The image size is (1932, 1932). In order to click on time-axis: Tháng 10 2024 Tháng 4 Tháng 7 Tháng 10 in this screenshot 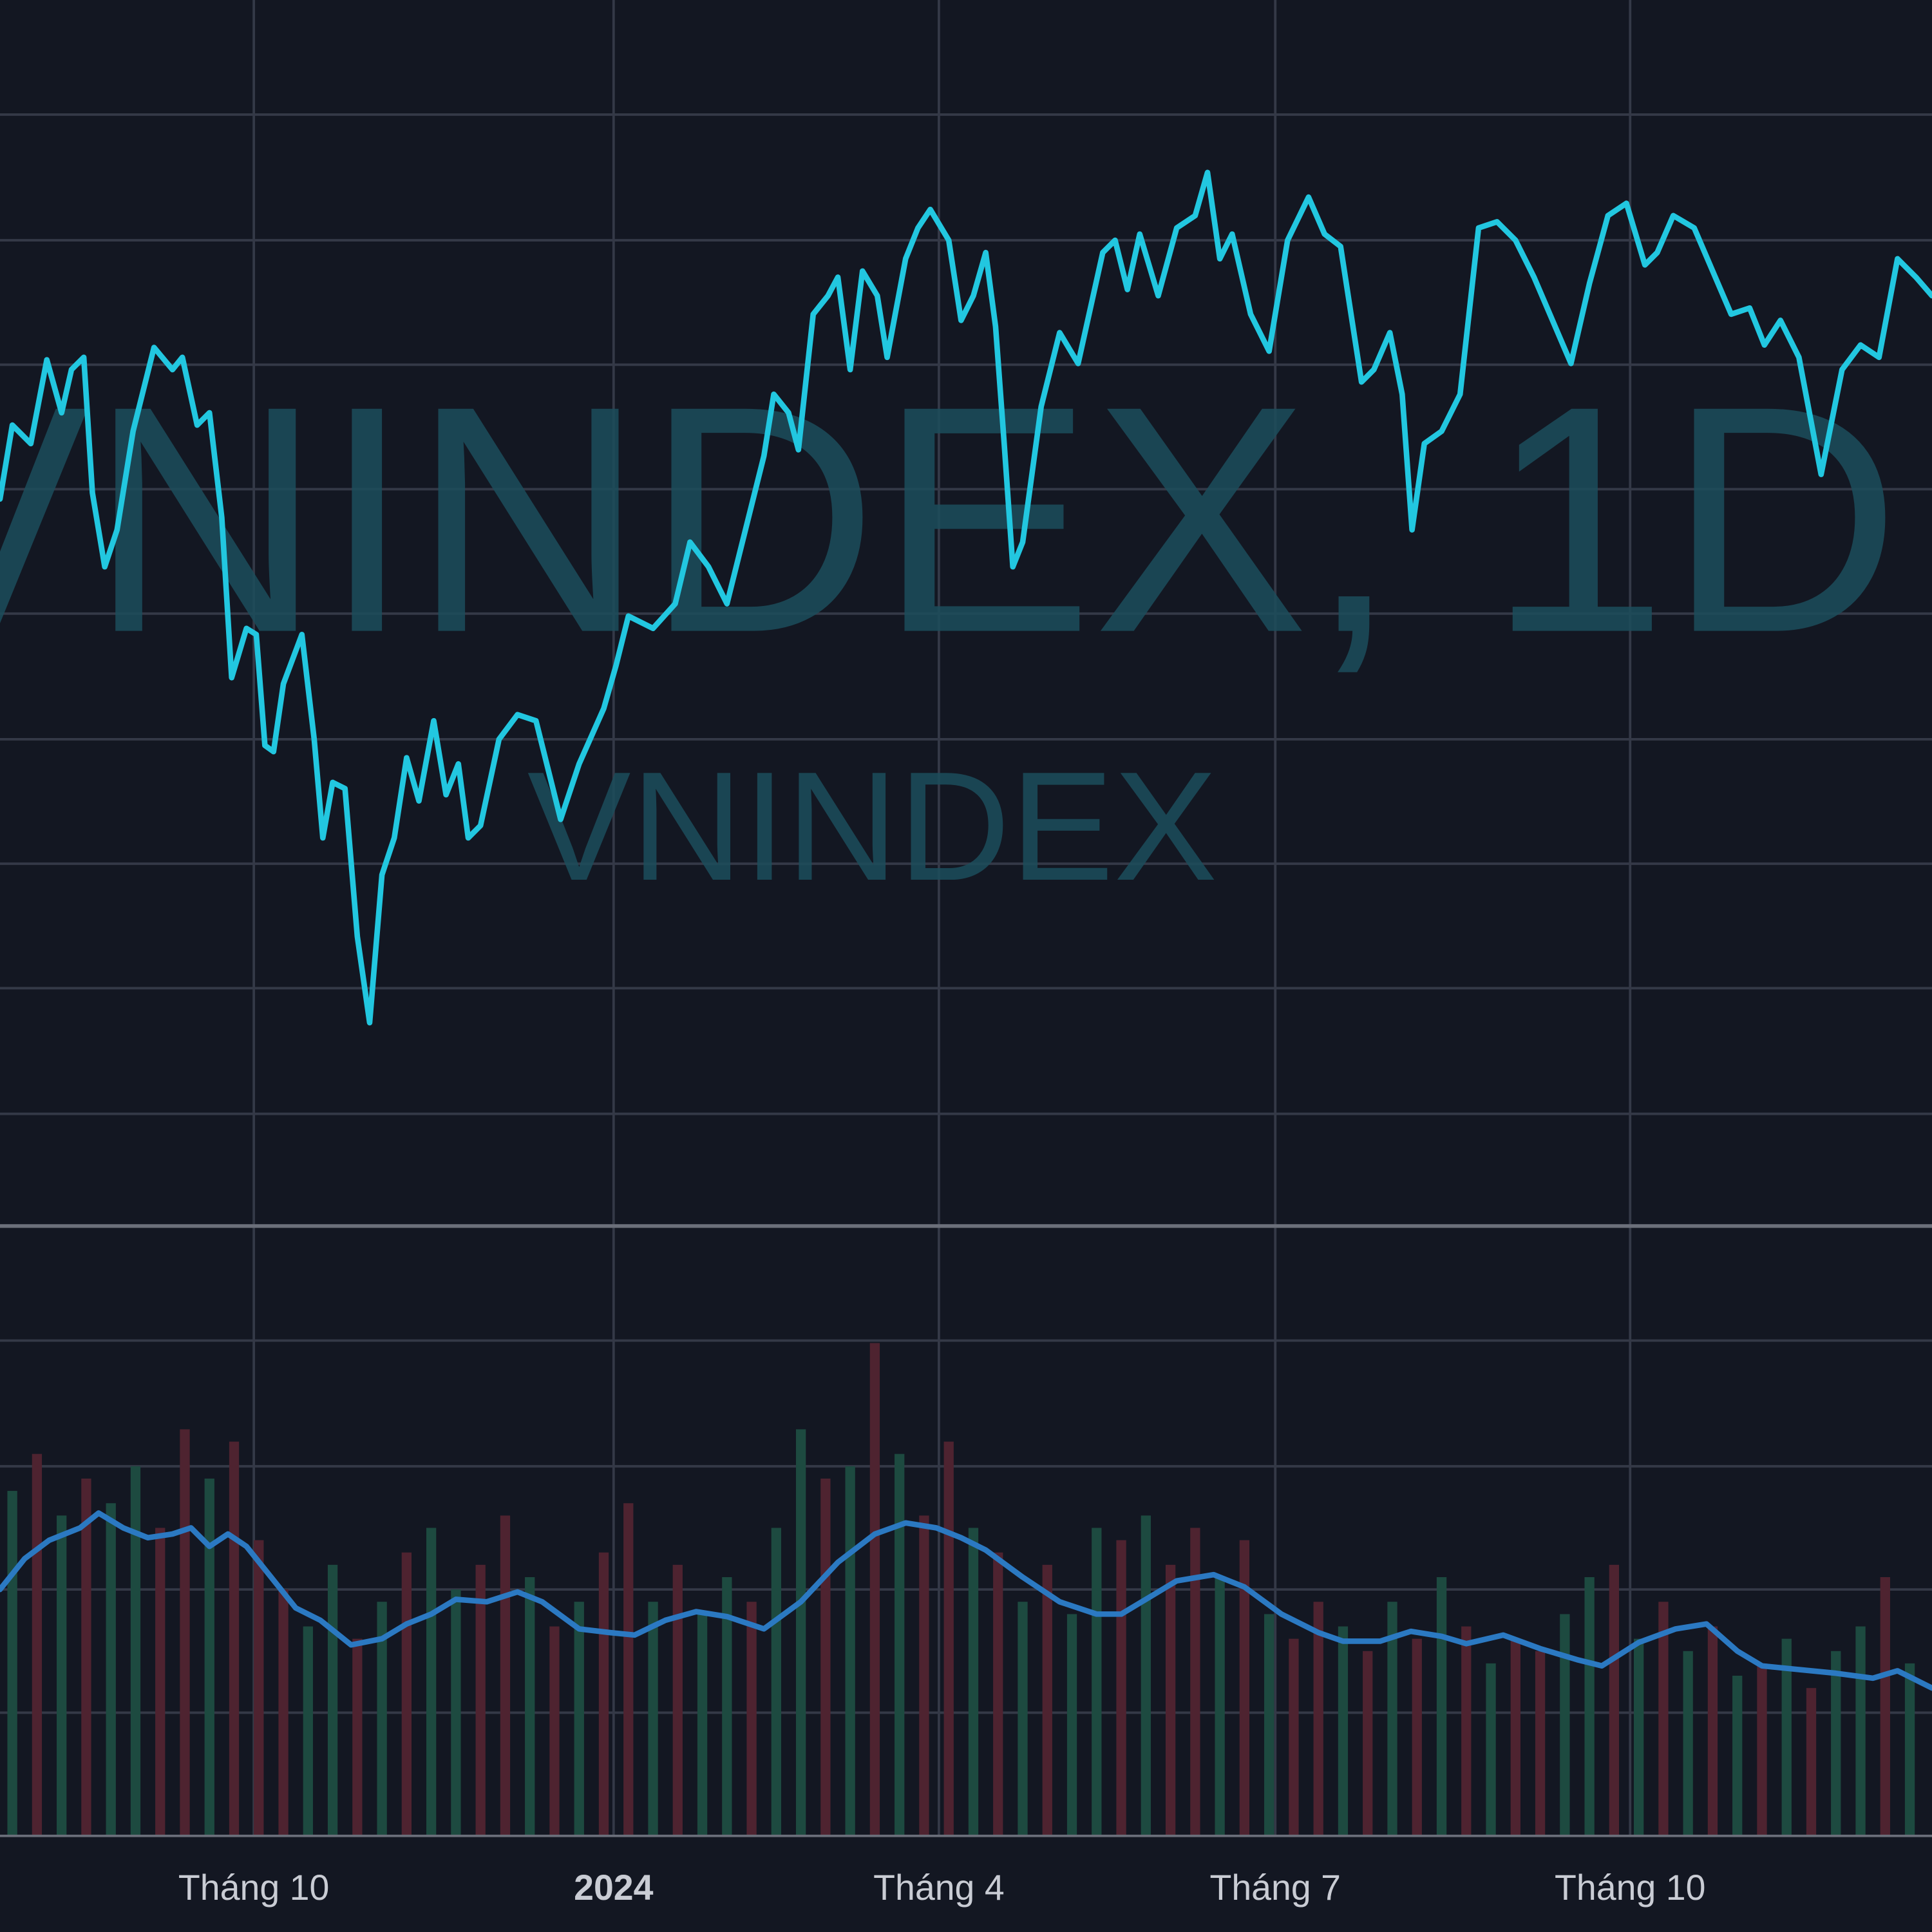, I will do `click(942, 1888)`.